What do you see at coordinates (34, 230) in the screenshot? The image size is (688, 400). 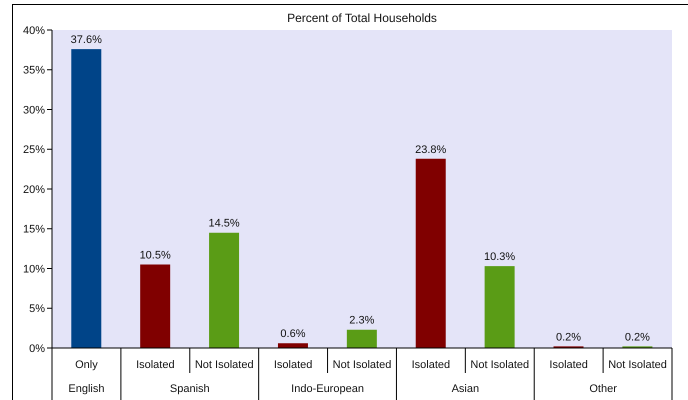 I see `y-tick-label: 15%` at bounding box center [34, 230].